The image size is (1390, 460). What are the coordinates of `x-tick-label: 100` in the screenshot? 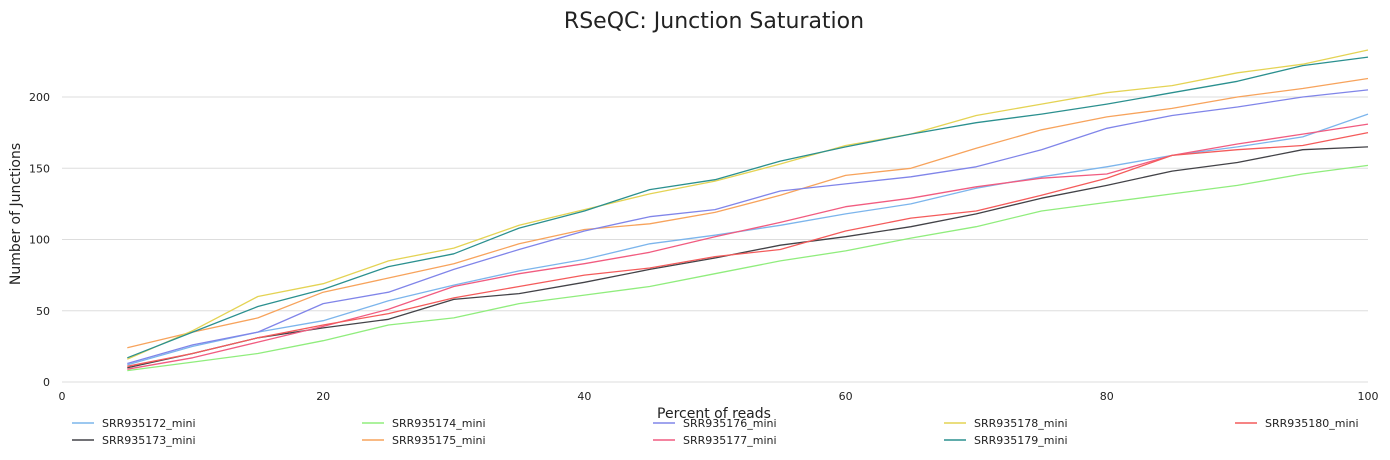 It's located at (1368, 396).